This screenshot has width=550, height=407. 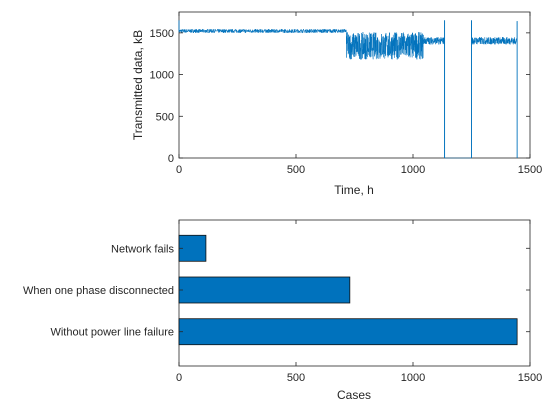 I want to click on top-x-axis-label: Time, h, so click(x=354, y=190).